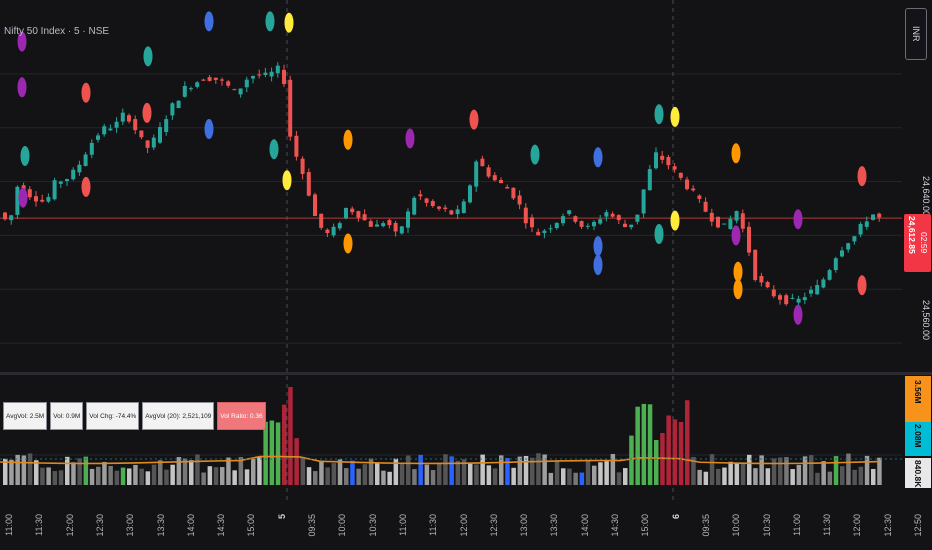  I want to click on time-tick: 10:30, so click(766, 525).